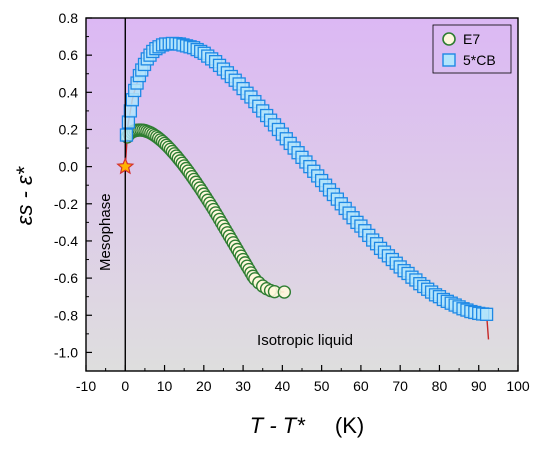  I want to click on x-tick-label: 70, so click(400, 386).